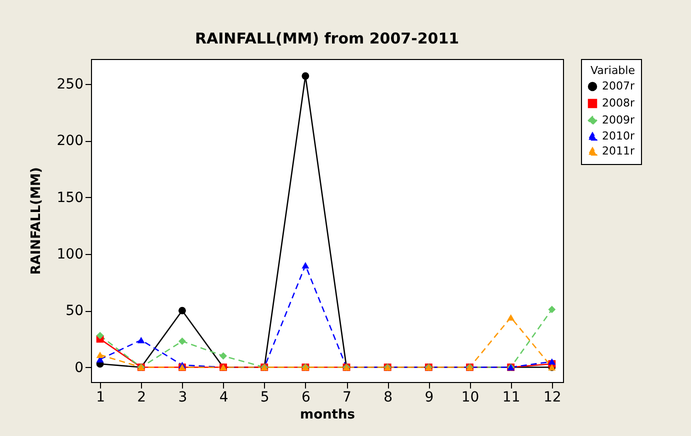 The height and width of the screenshot is (436, 691). Describe the element at coordinates (75, 311) in the screenshot. I see `y-tick-label: 50` at that location.